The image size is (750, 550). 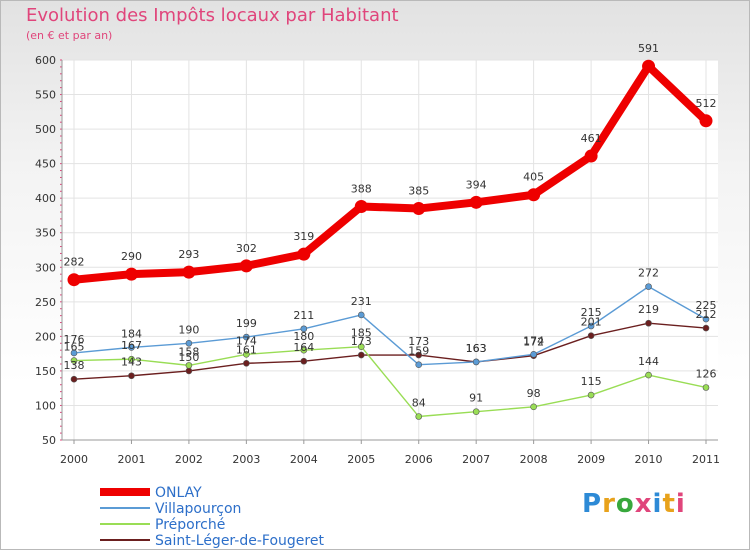 What do you see at coordinates (246, 363) in the screenshot?
I see `point-Saint-Léger-de-Fougeret-2003` at bounding box center [246, 363].